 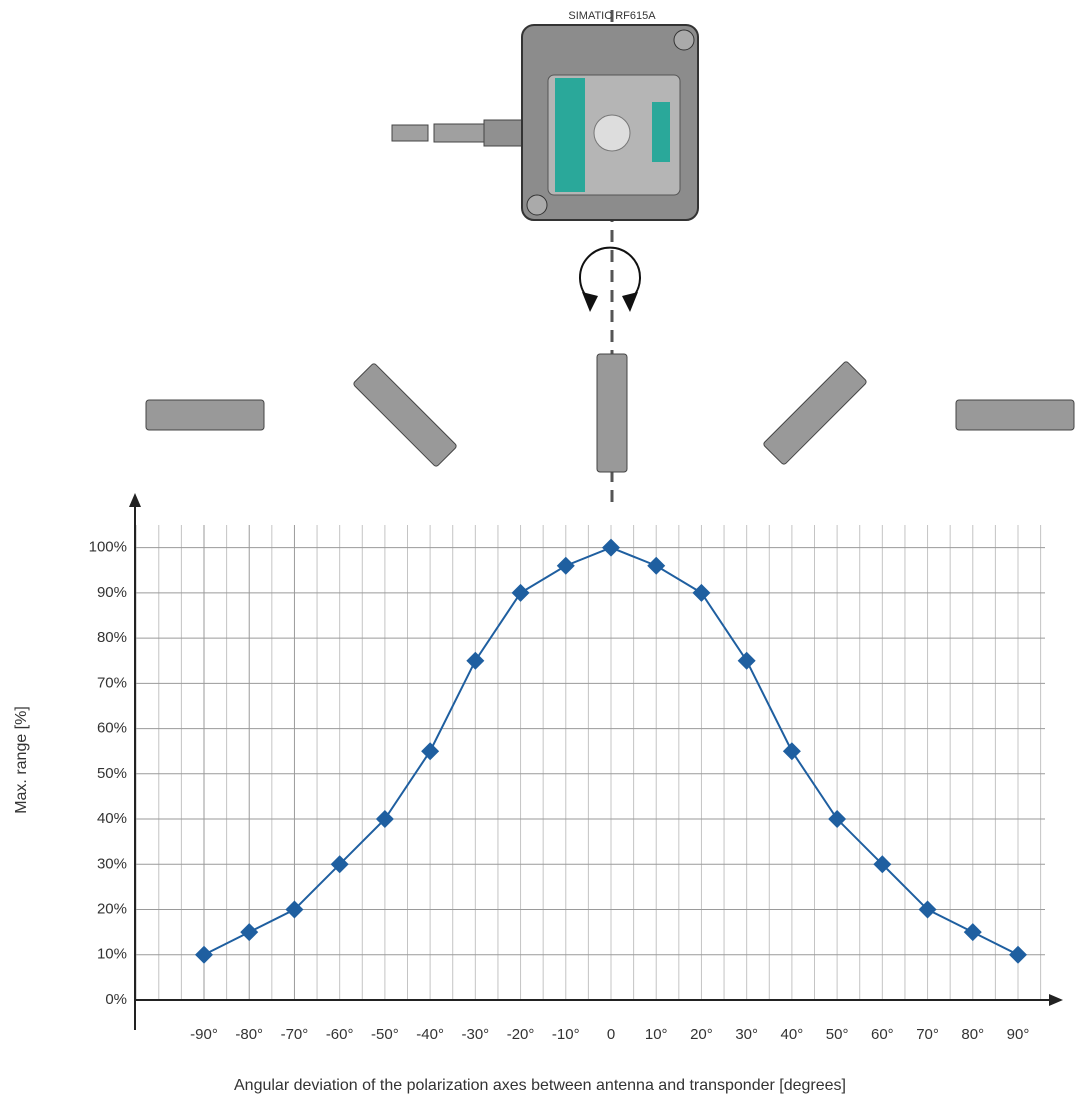 I want to click on x-tick-label: -40°, so click(x=430, y=1034).